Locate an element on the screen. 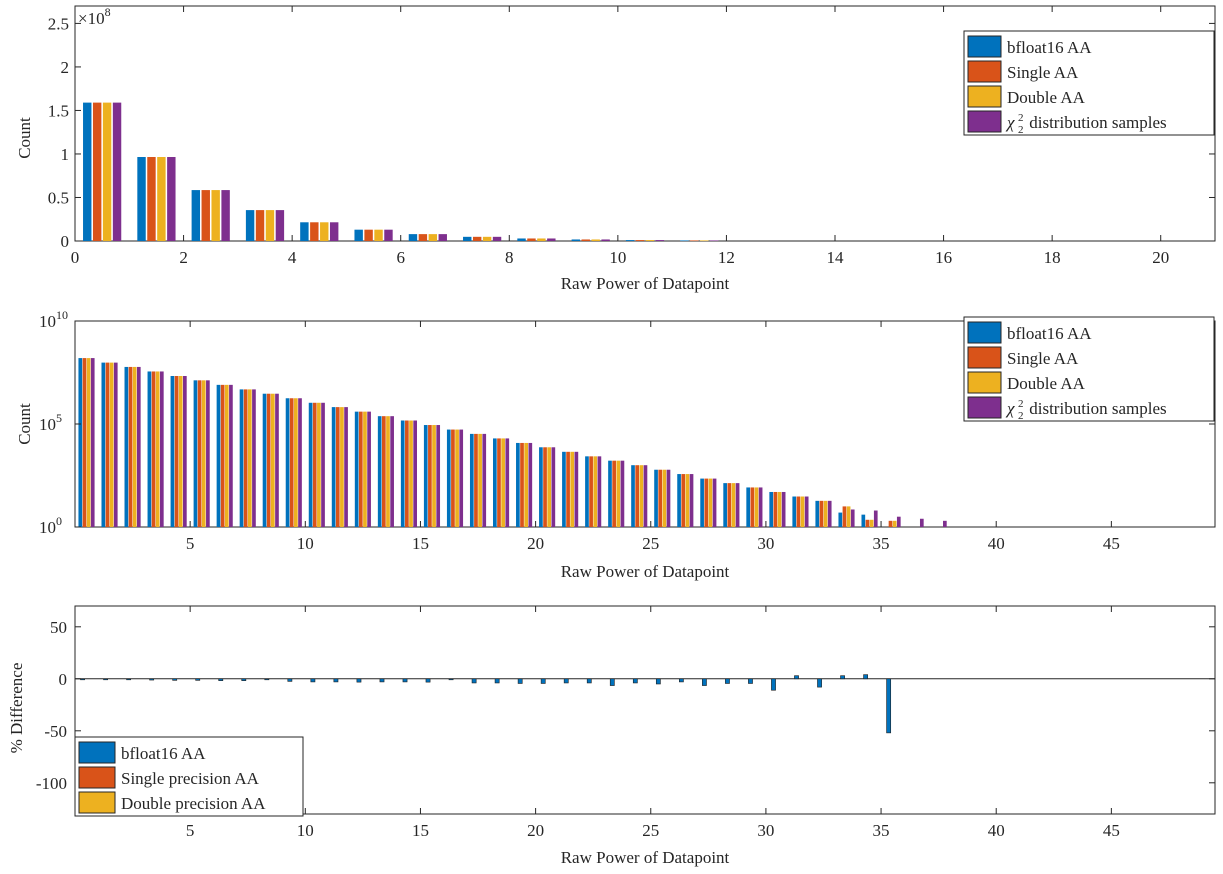 The width and height of the screenshot is (1223, 874). x-tick-label: 4 is located at coordinates (292, 257).